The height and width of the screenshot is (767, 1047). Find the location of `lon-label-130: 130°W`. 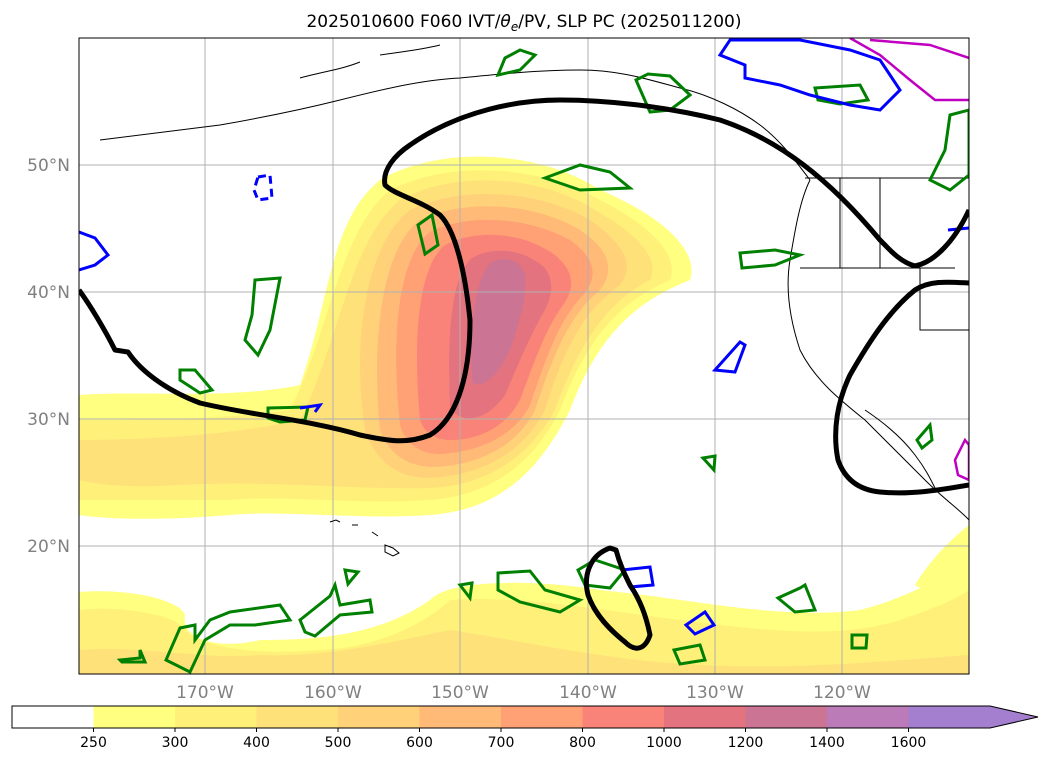

lon-label-130: 130°W is located at coordinates (715, 693).